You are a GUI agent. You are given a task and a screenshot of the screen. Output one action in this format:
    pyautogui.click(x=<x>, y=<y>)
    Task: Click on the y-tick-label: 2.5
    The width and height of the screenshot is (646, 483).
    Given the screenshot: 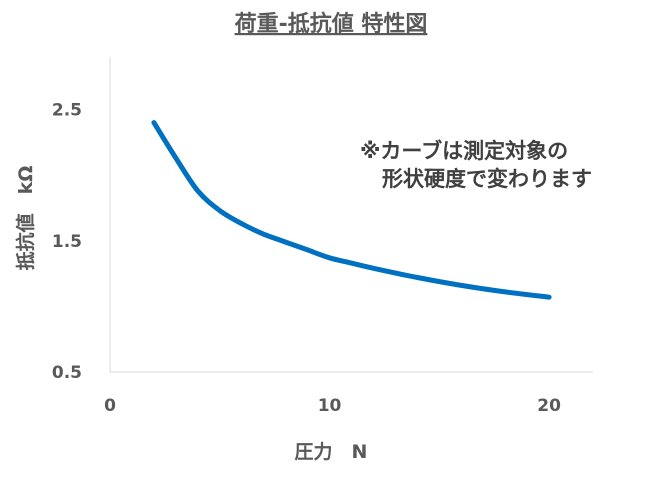 What is the action you would take?
    pyautogui.click(x=67, y=111)
    